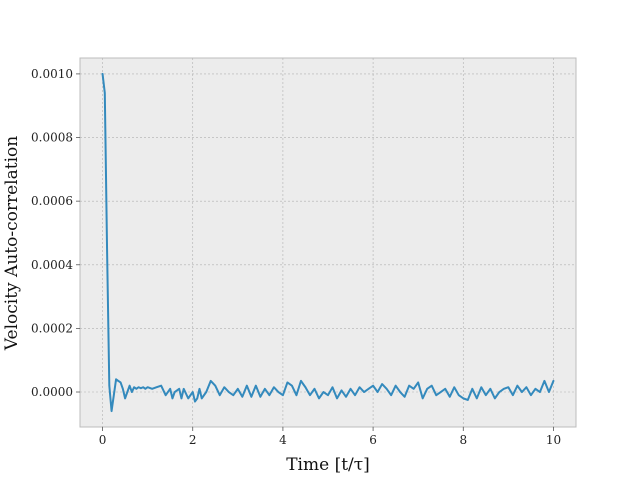  What do you see at coordinates (52, 328) in the screenshot?
I see `y-tick-label: 0.0002` at bounding box center [52, 328].